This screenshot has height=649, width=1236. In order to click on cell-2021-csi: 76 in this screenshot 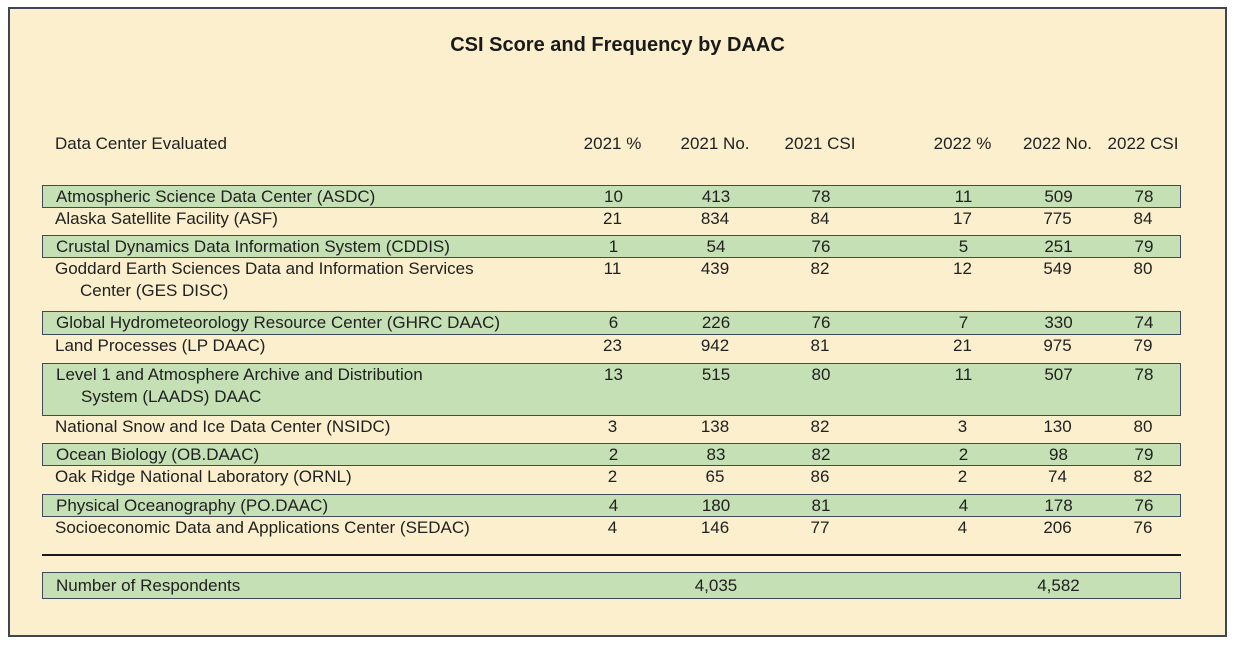, I will do `click(821, 246)`.